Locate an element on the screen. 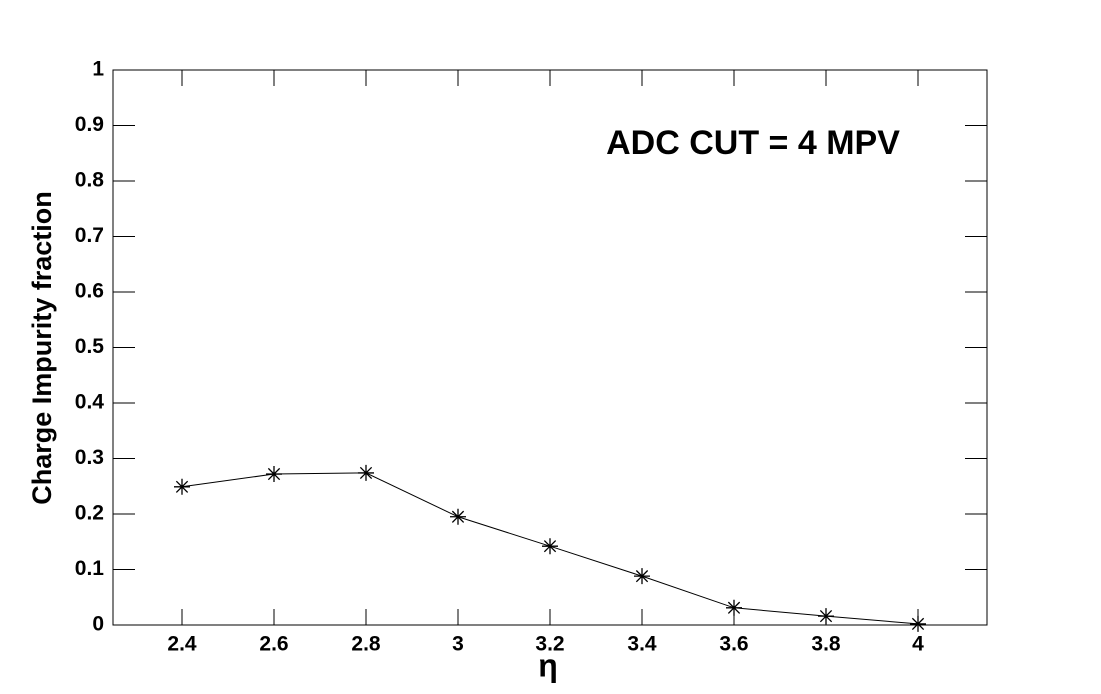  y-tick-label: 0.9 is located at coordinates (89, 124).